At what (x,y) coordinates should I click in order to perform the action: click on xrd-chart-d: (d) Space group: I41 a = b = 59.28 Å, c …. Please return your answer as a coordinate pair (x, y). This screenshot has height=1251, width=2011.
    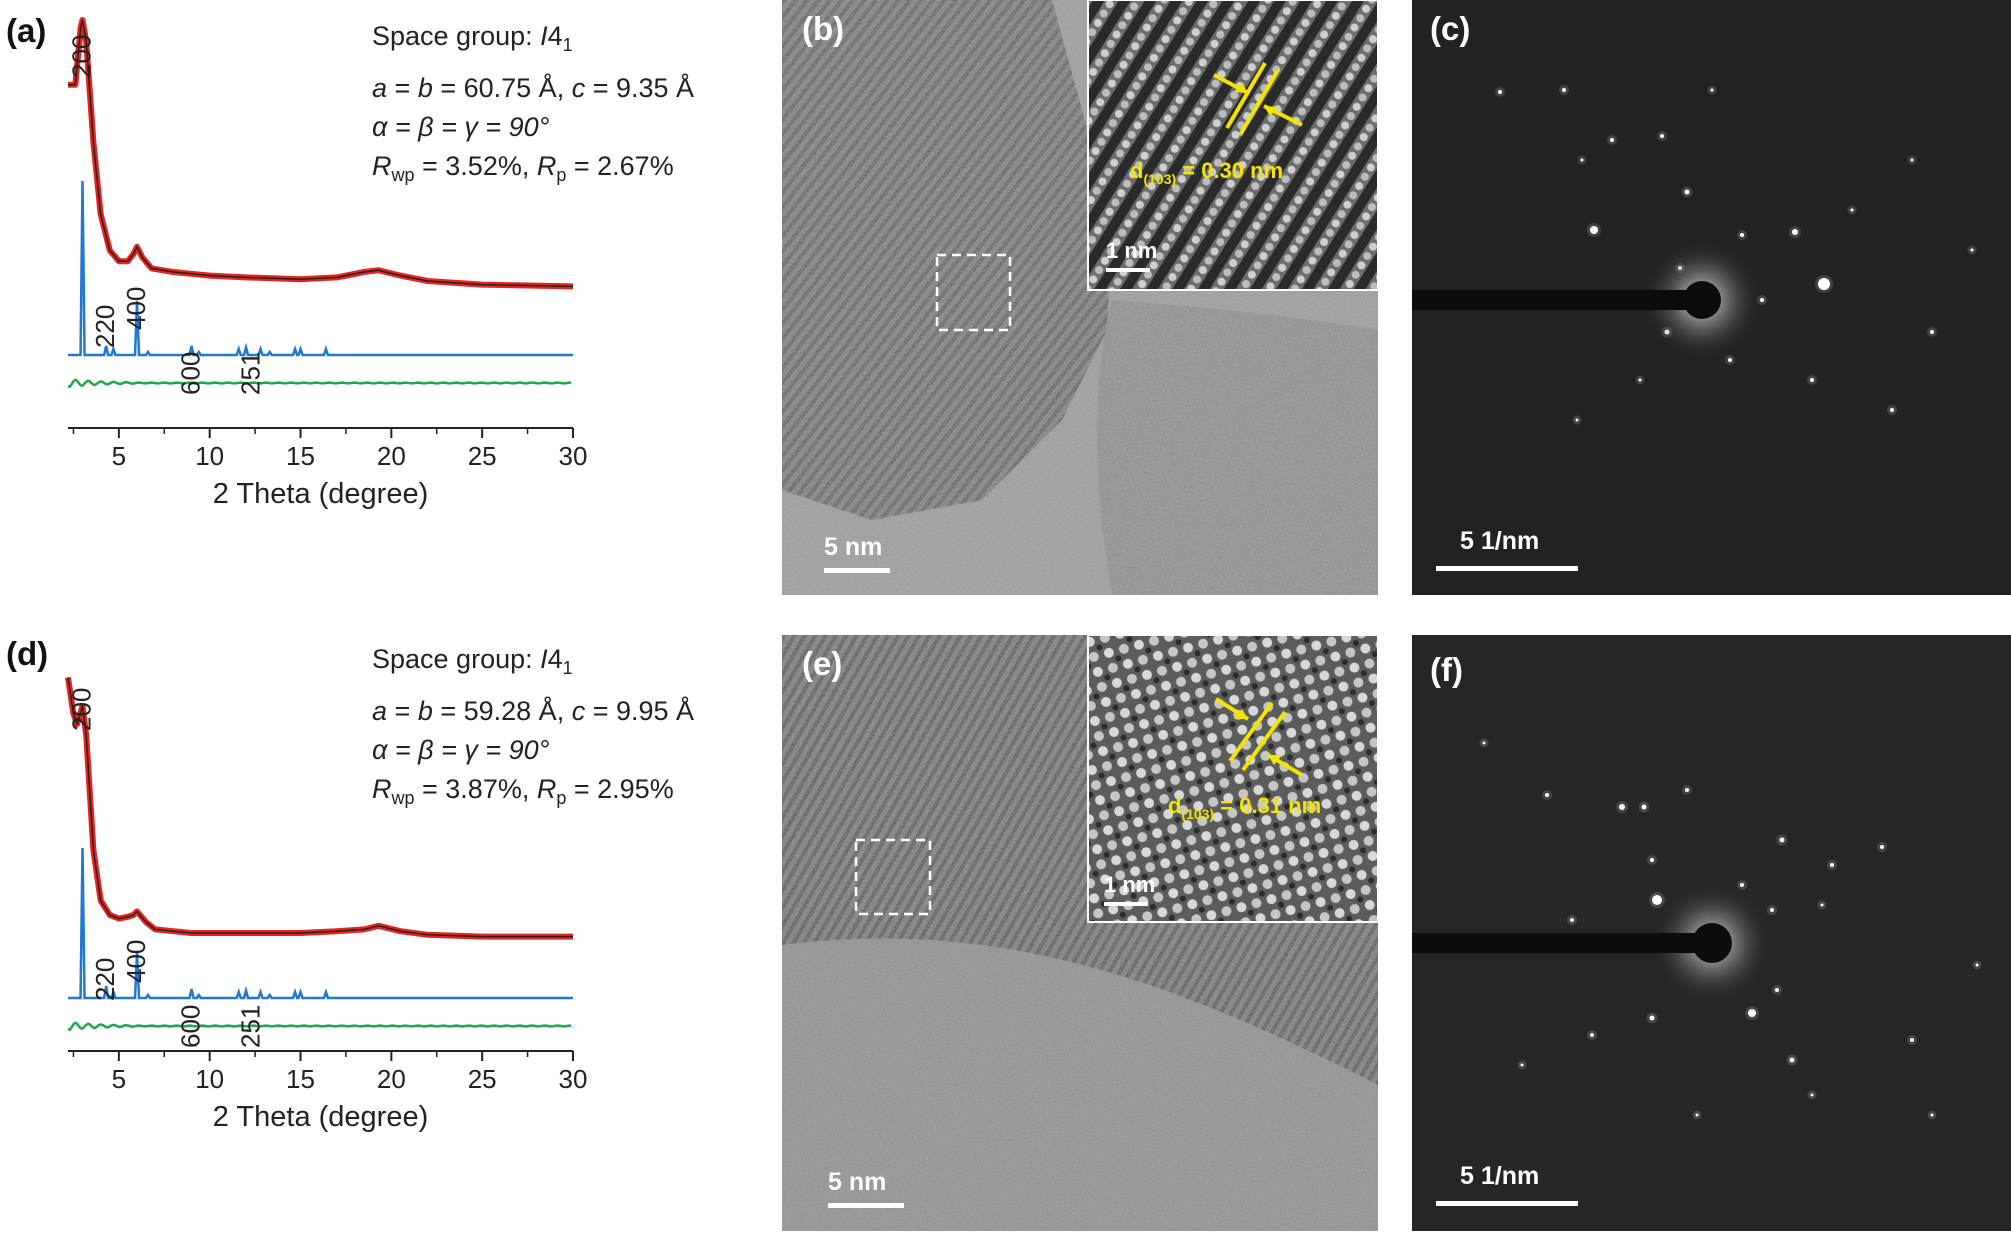
    Looking at the image, I should click on (350, 884).